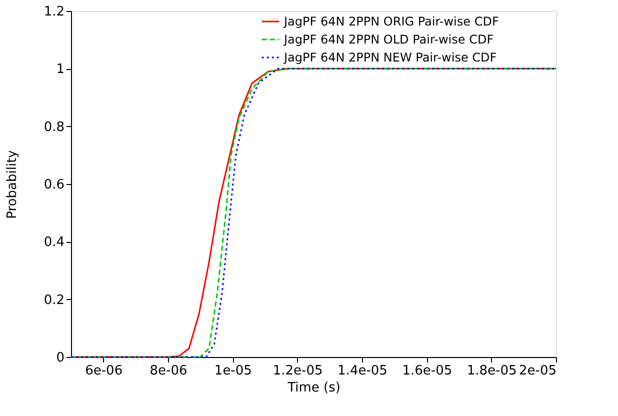  I want to click on y-tick-label: 0.8, so click(54, 127).